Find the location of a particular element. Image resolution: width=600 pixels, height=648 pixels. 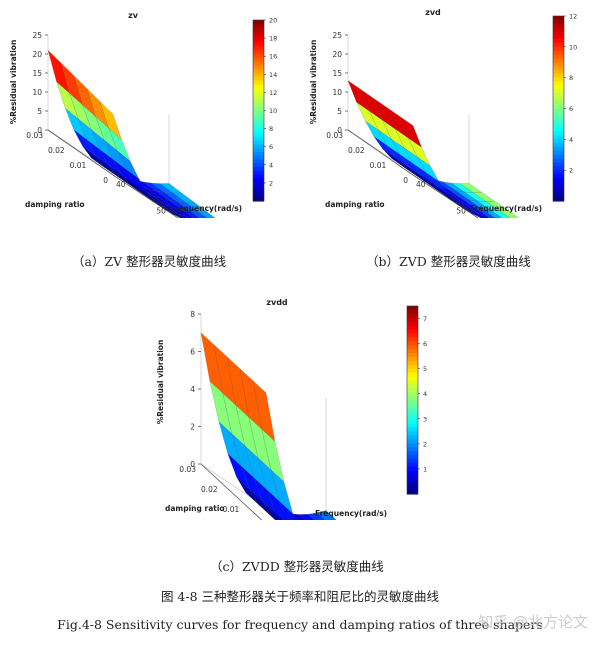

z-tick-label: 8 is located at coordinates (192, 314).